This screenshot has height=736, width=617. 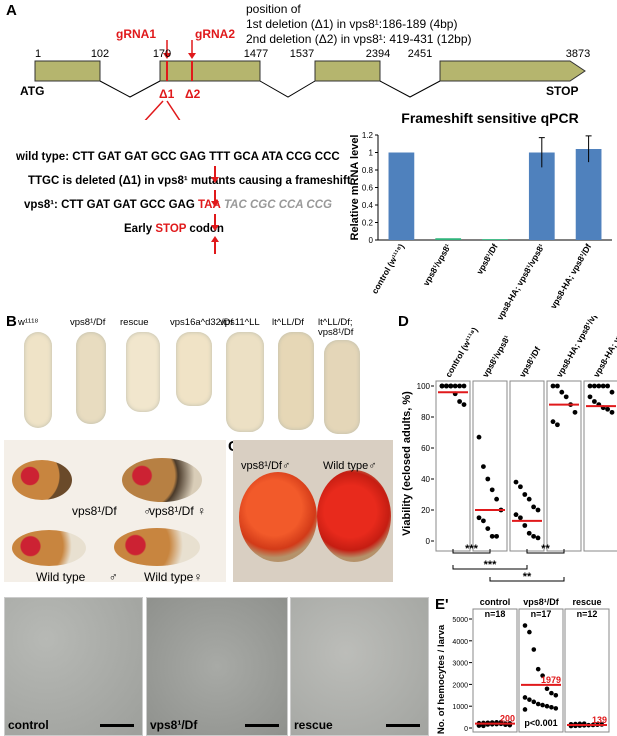 What do you see at coordinates (111, 205) in the screenshot?
I see `mutant-prefix: vps8¹: CTT GAT GAT GCC GAG` at bounding box center [111, 205].